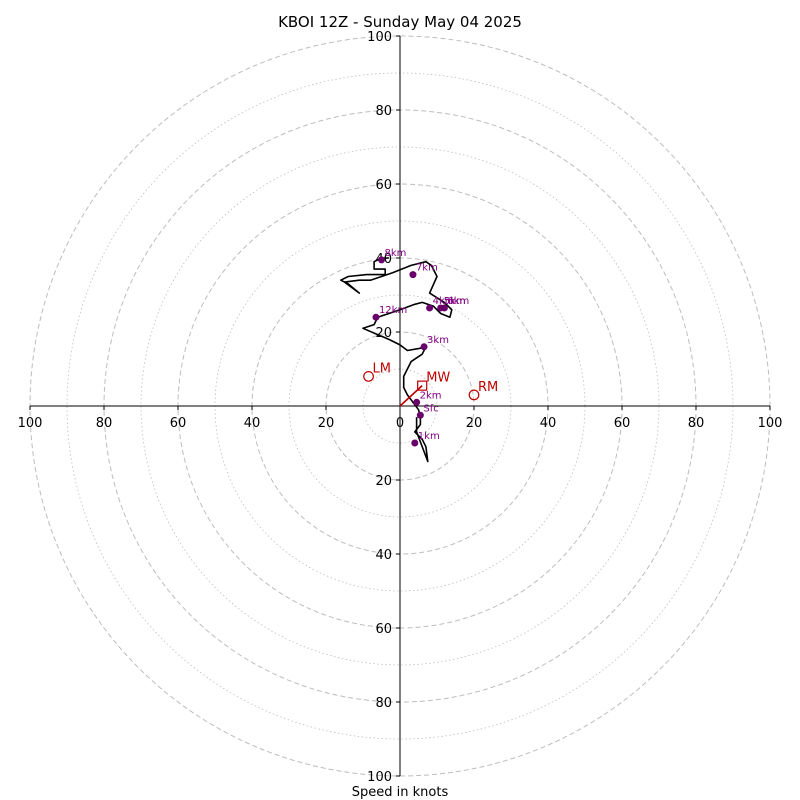  I want to click on height-label-6km: 6km, so click(458, 301).